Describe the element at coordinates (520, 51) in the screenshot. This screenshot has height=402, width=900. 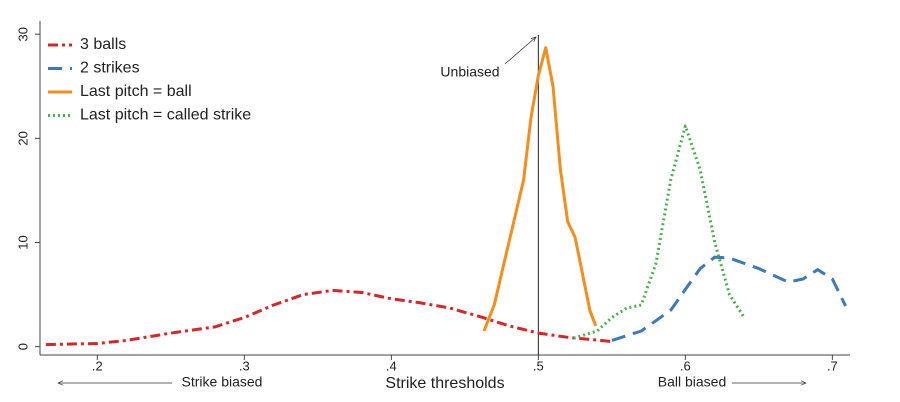
I see `annotation-arrow` at that location.